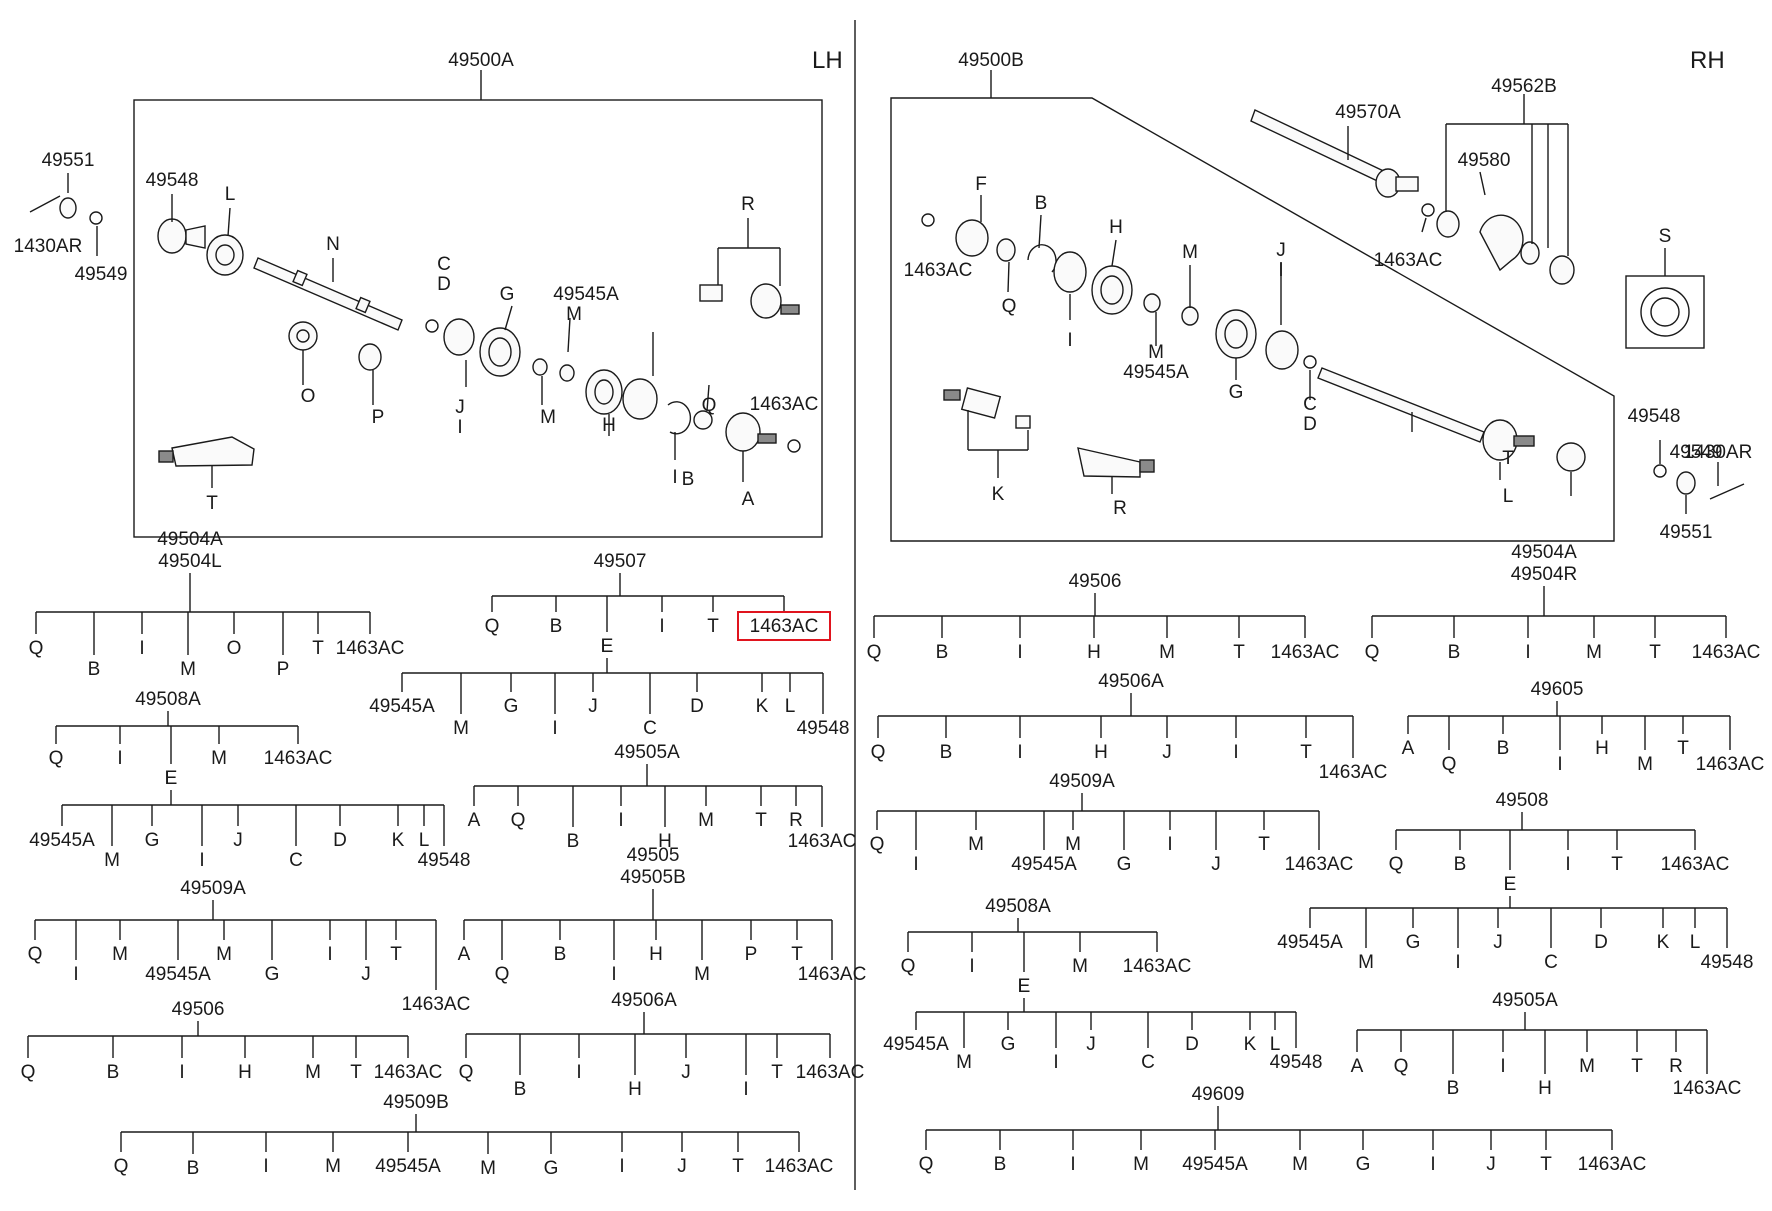 The image size is (1772, 1211). I want to click on tree-49508a: 49508A Q I E M 1463AC, so click(191, 739).